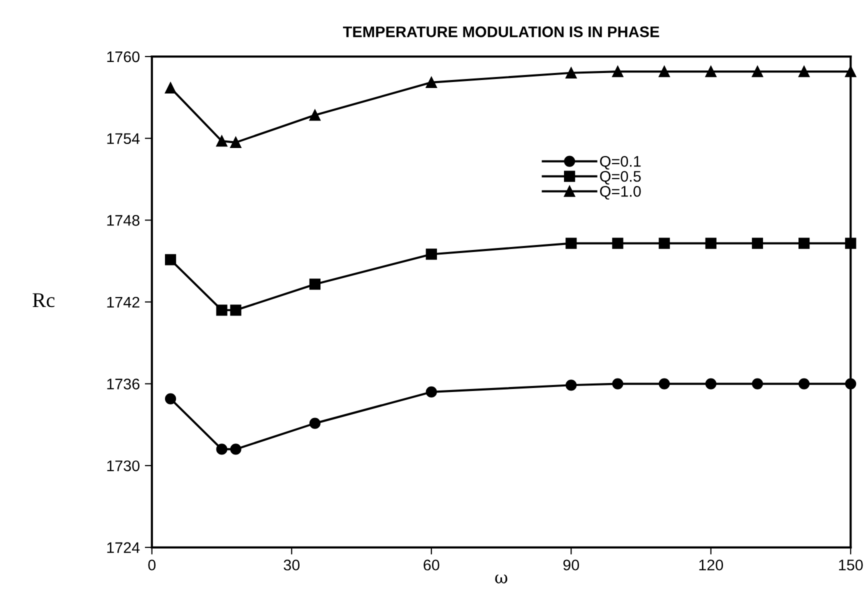  I want to click on x-tick-label: 0, so click(152, 565).